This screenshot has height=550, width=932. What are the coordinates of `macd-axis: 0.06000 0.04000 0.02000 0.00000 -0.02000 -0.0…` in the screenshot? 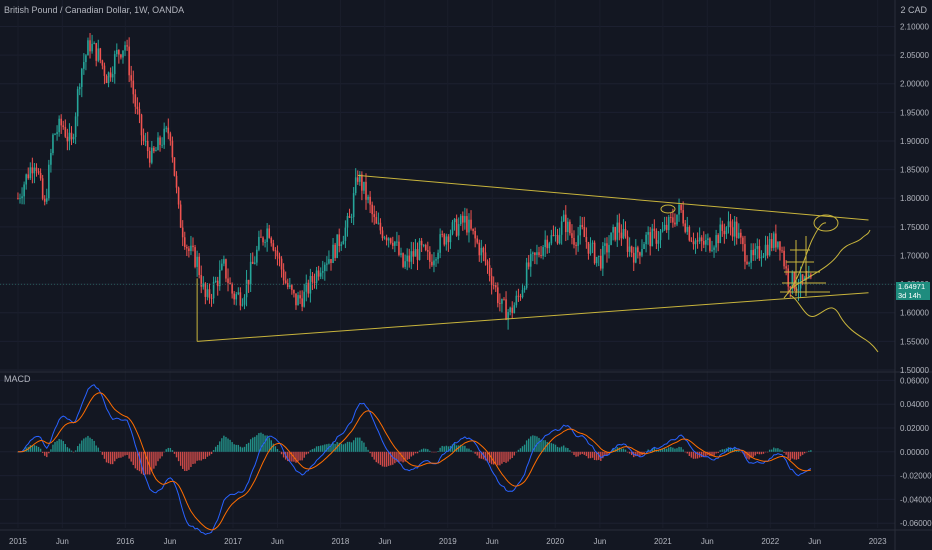 It's located at (916, 452).